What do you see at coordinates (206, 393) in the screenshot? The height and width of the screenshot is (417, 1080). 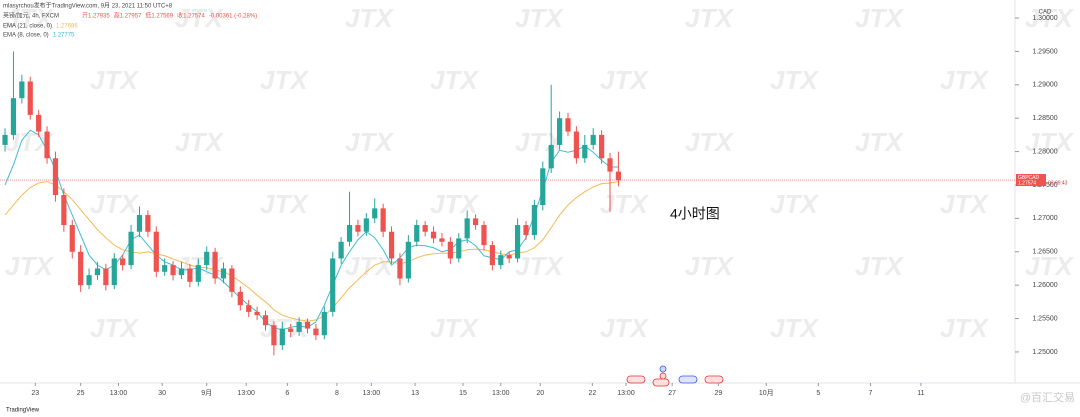 I see `x-tick-label: 9月` at bounding box center [206, 393].